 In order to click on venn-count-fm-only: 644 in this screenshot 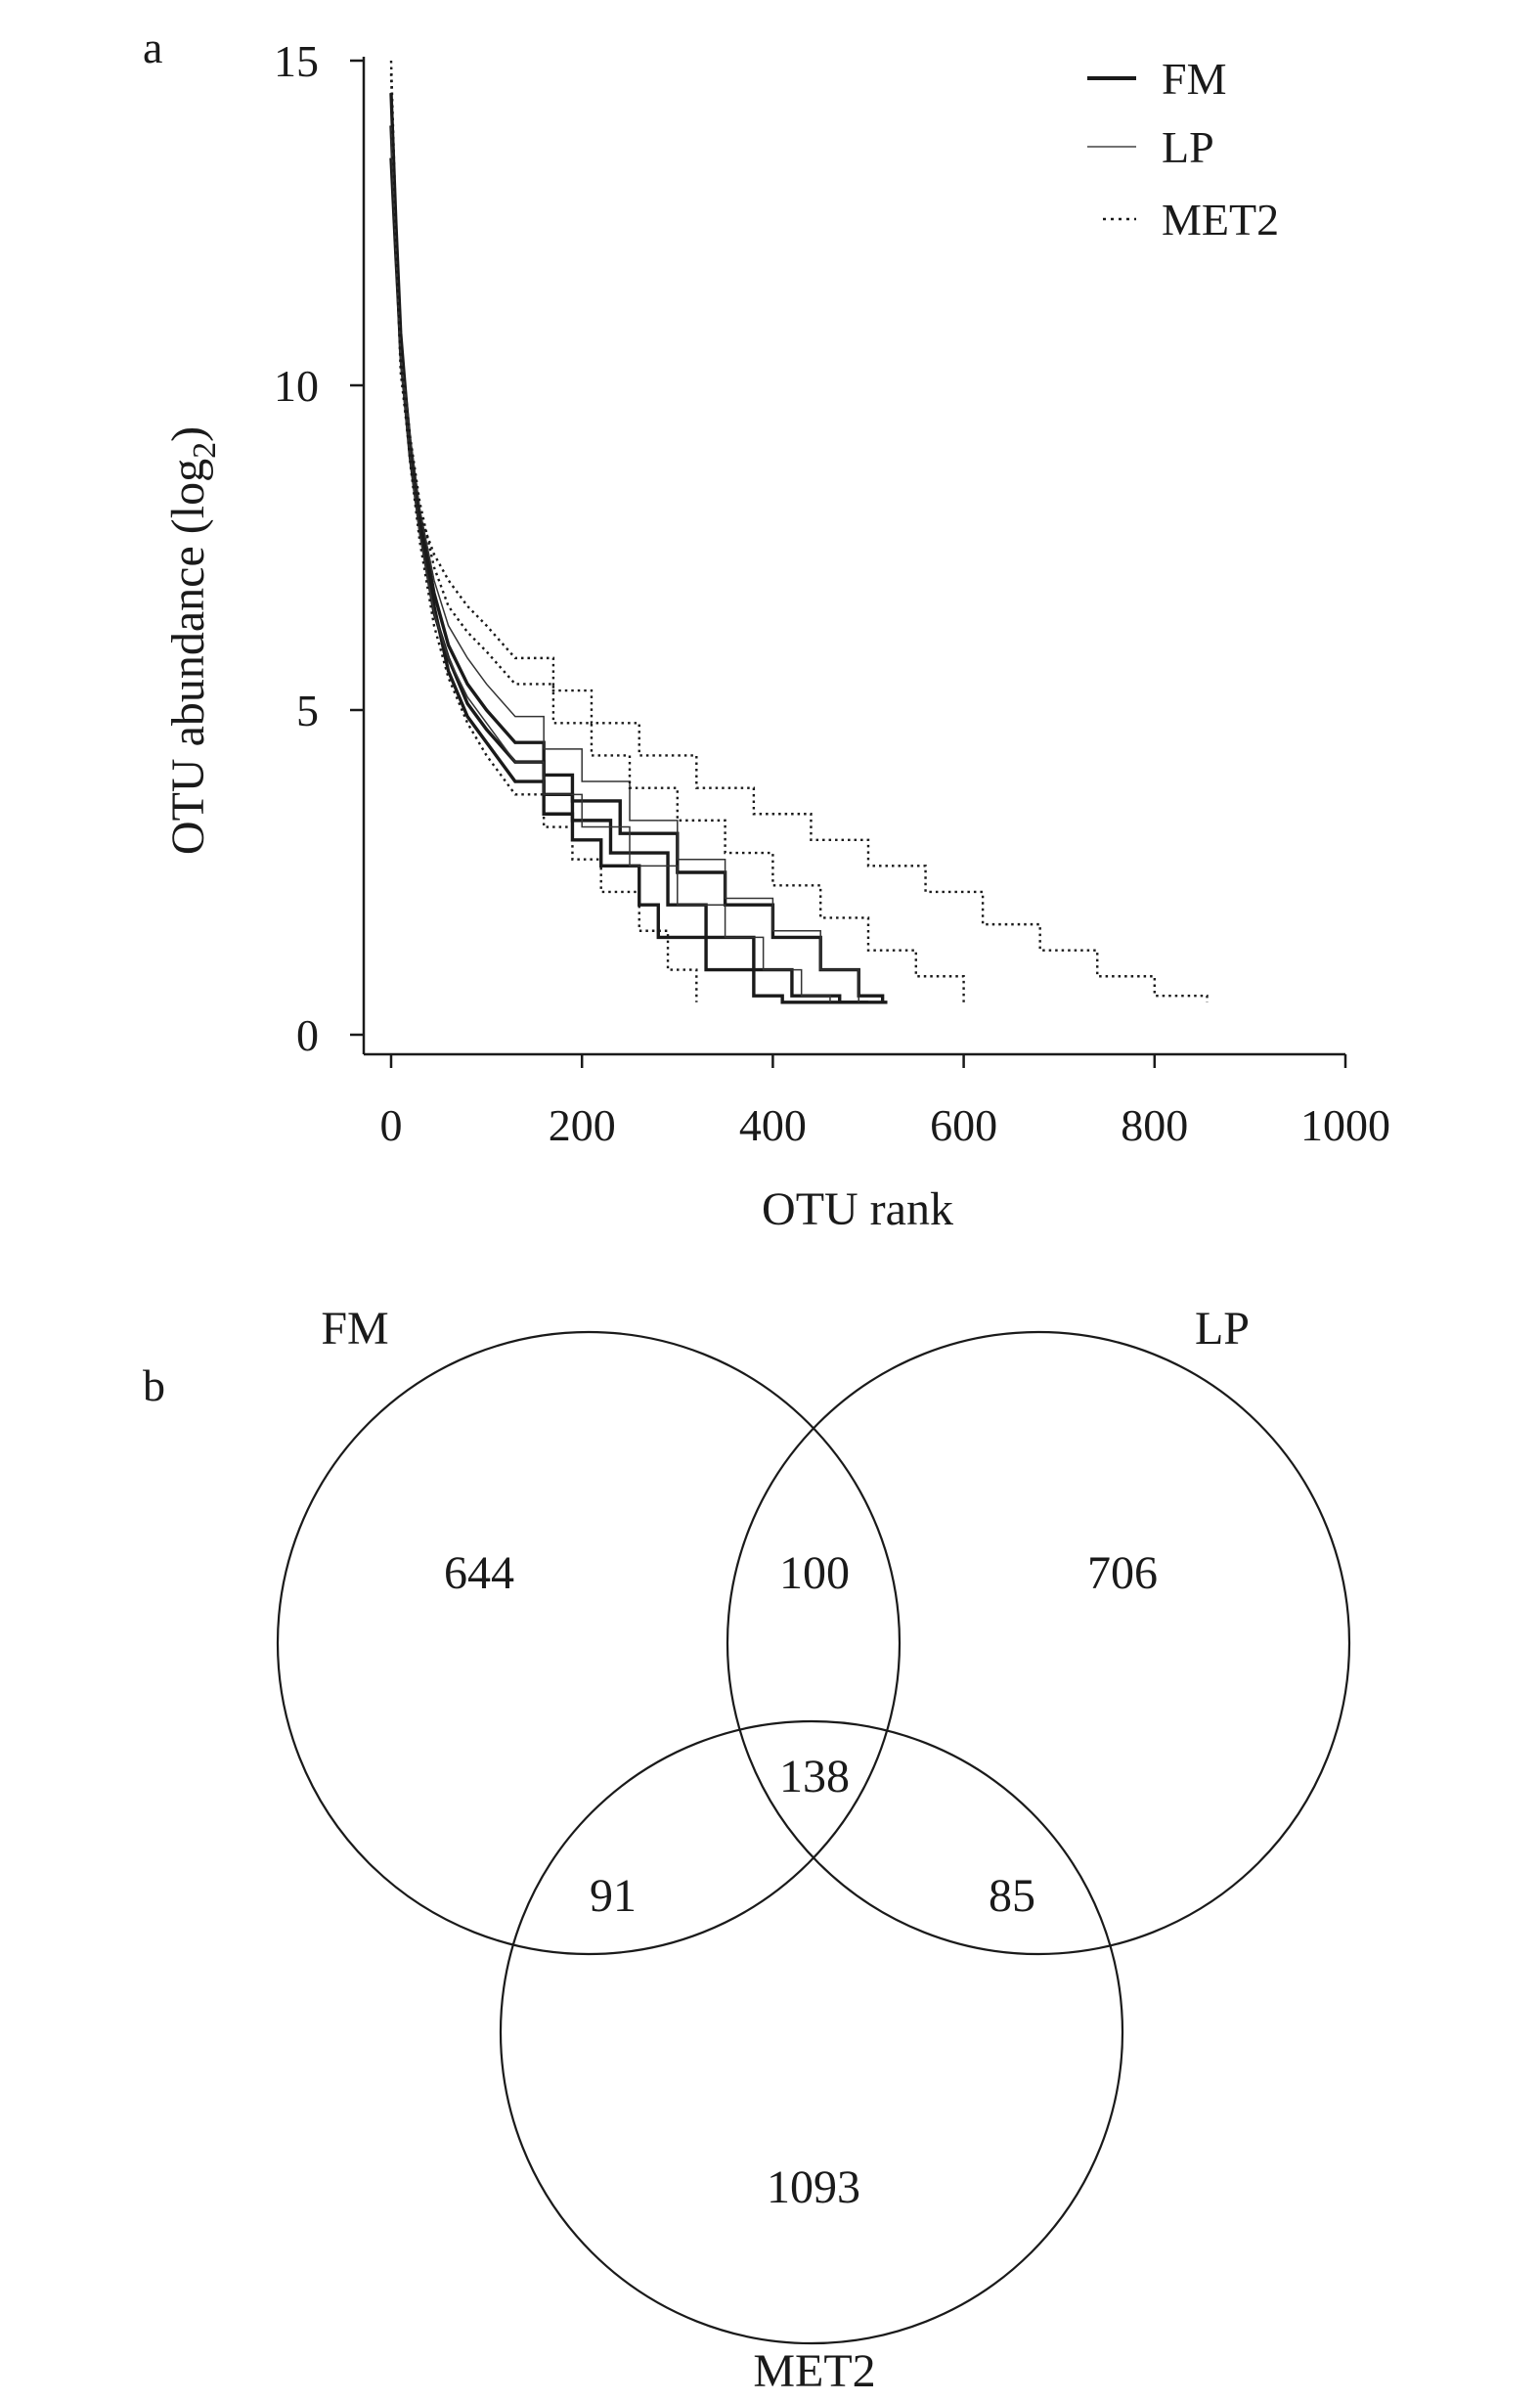, I will do `click(479, 1573)`.